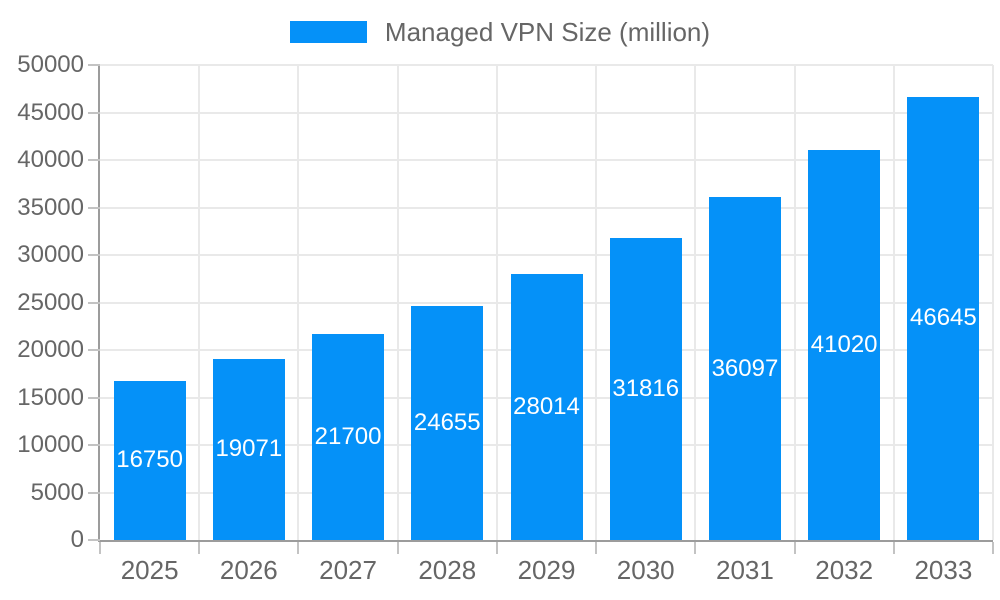 The width and height of the screenshot is (1000, 600). What do you see at coordinates (546, 570) in the screenshot?
I see `x-axis-label: 2029` at bounding box center [546, 570].